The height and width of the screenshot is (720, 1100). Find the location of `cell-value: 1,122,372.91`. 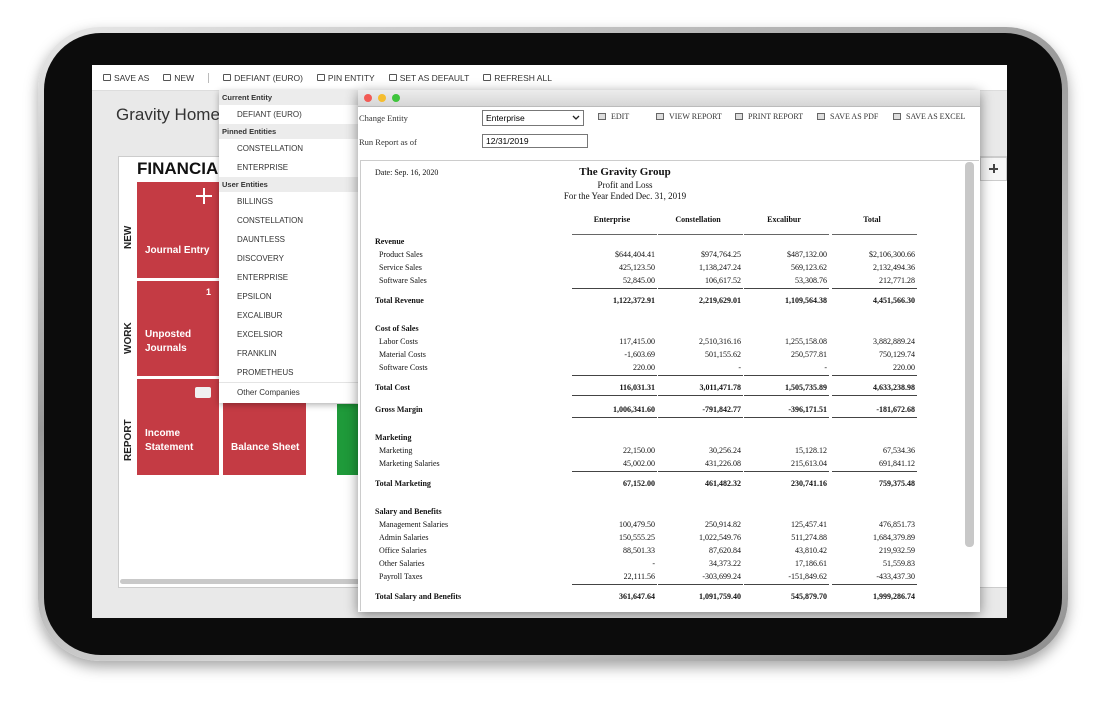

cell-value: 1,122,372.91 is located at coordinates (634, 300).